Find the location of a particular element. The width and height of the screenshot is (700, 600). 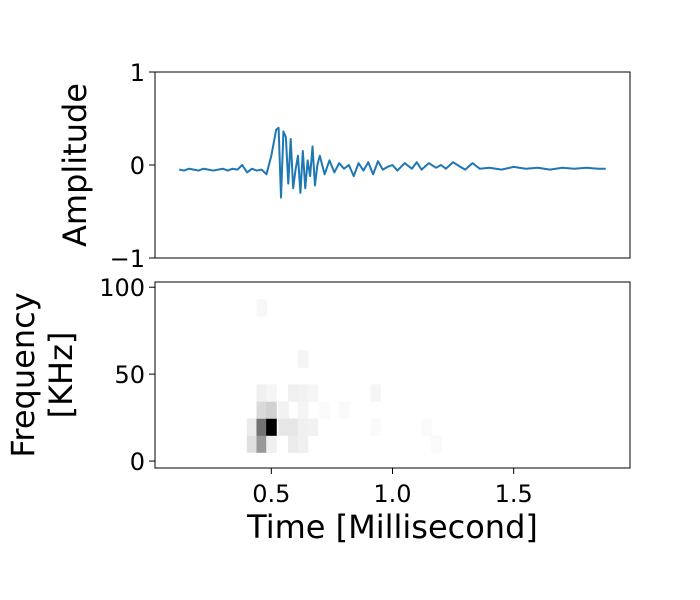

spectrogram-ytick-label: 100 is located at coordinates (122, 288).